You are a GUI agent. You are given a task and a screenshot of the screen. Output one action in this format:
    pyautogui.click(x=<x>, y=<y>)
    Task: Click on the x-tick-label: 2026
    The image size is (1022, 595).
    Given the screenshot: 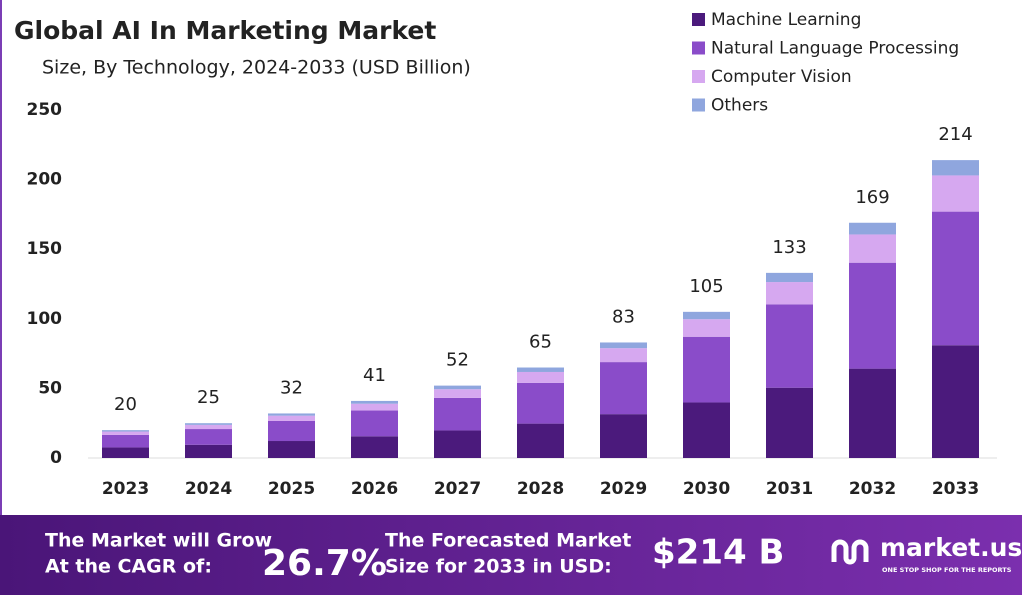 What is the action you would take?
    pyautogui.click(x=374, y=489)
    